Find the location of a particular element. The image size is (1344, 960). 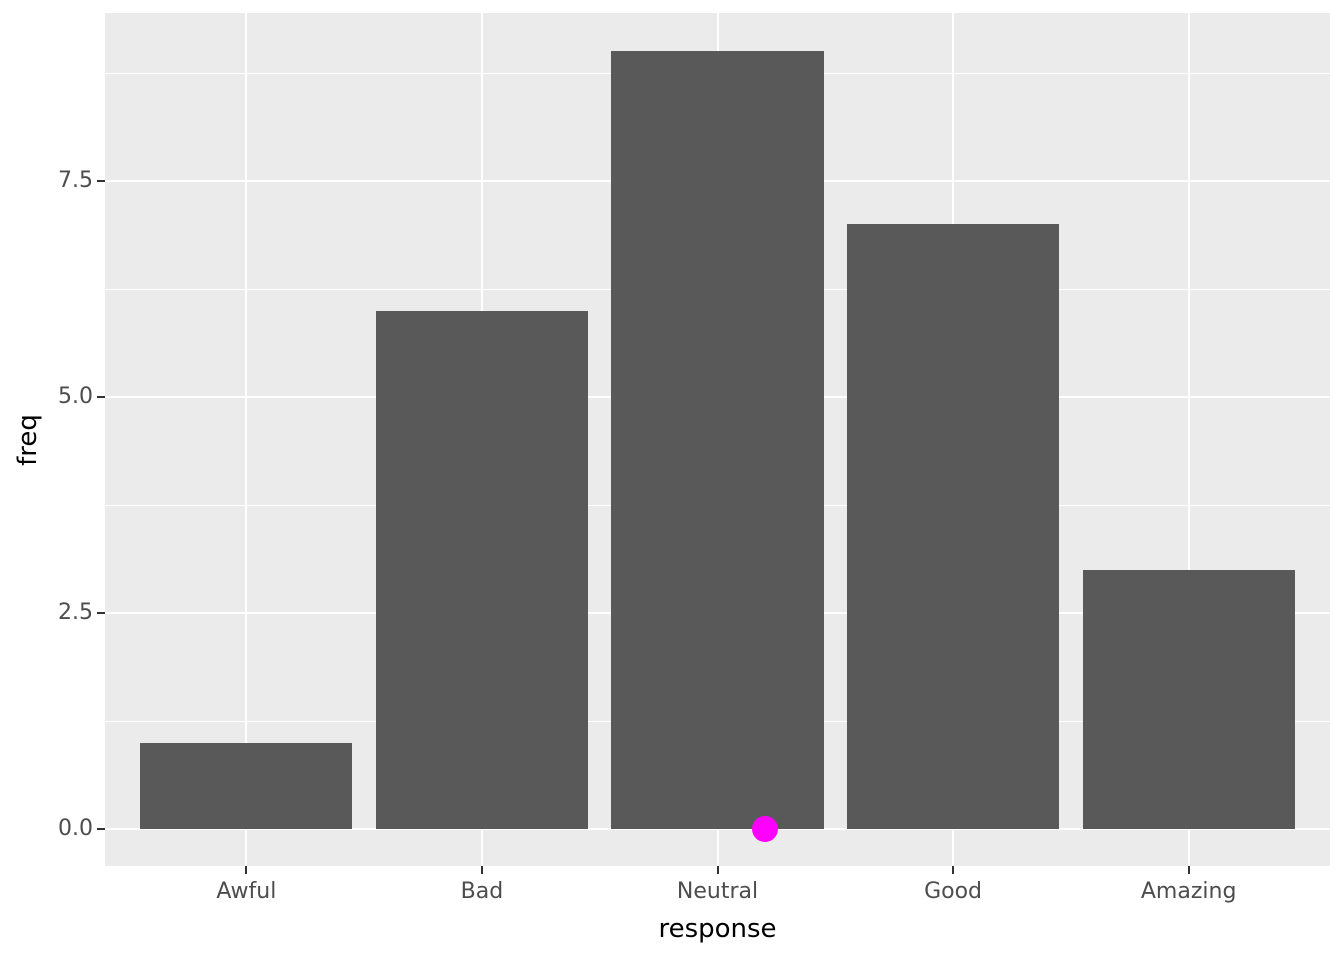

bar-amazing is located at coordinates (1188, 699).